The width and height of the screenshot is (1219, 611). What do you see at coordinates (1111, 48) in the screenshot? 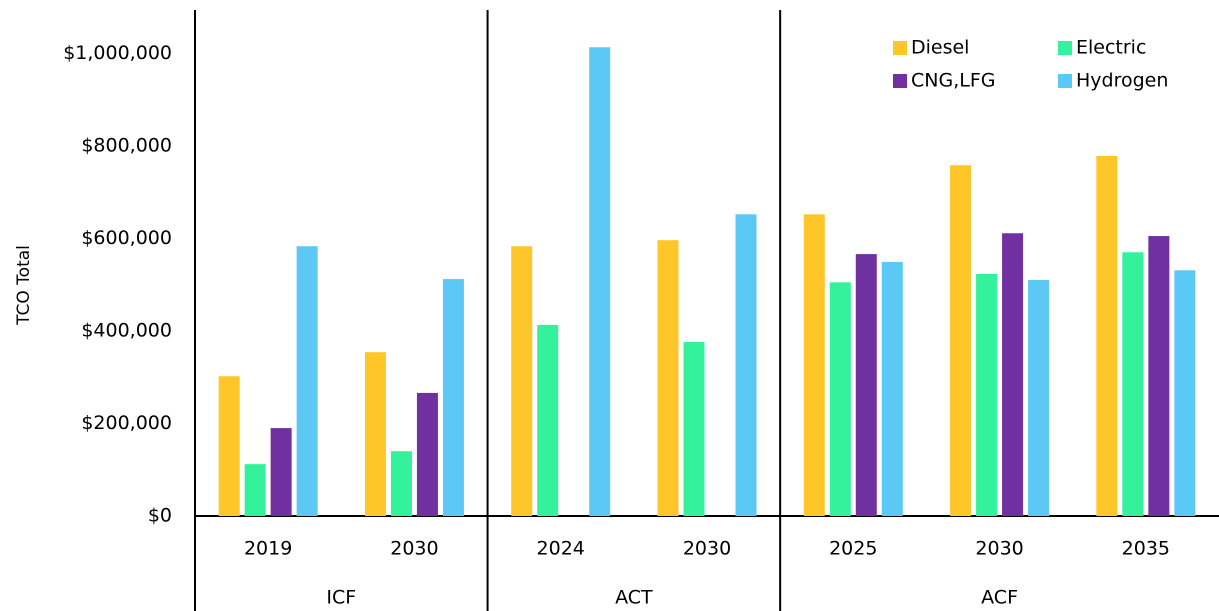
I see `legend-label: Electric` at bounding box center [1111, 48].